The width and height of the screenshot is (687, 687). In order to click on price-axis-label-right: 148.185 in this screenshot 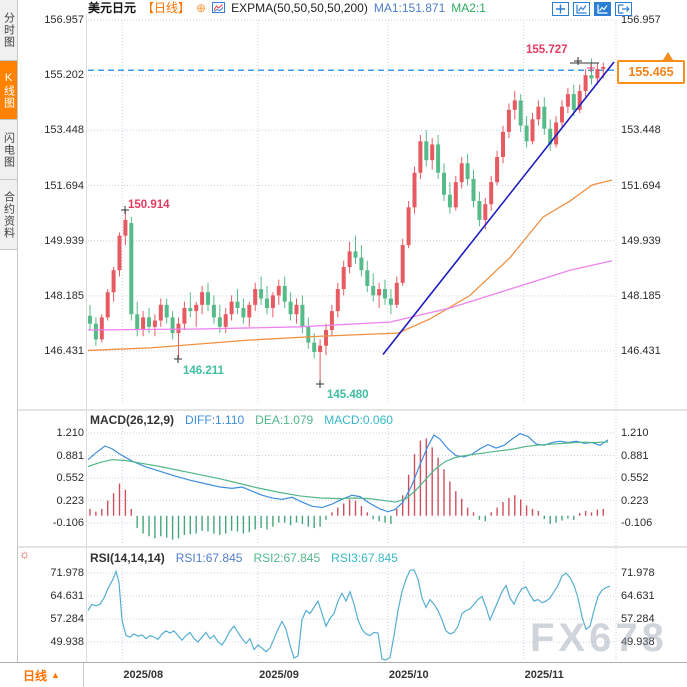, I will do `click(641, 295)`.